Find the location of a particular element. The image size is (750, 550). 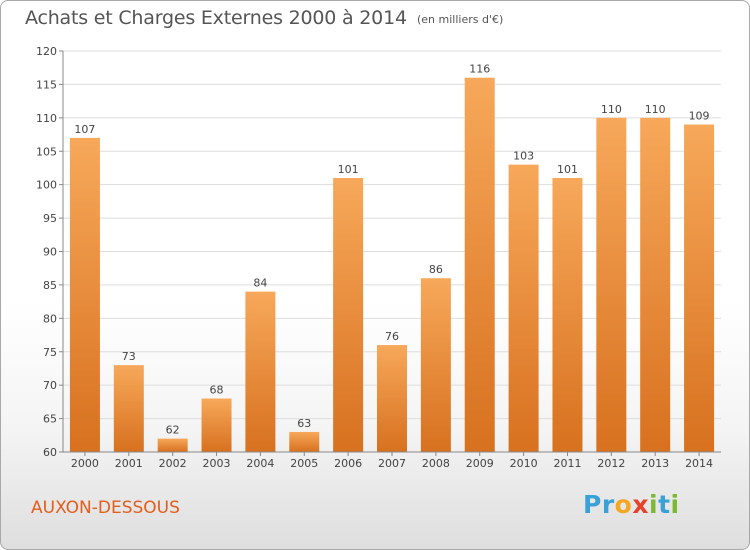

y-tick-label: 90 is located at coordinates (50, 252).